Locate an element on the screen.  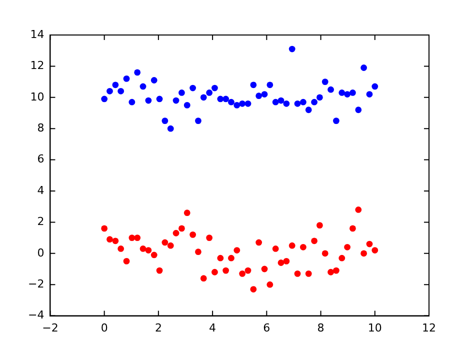
x-tick-label: 10 is located at coordinates (375, 327).